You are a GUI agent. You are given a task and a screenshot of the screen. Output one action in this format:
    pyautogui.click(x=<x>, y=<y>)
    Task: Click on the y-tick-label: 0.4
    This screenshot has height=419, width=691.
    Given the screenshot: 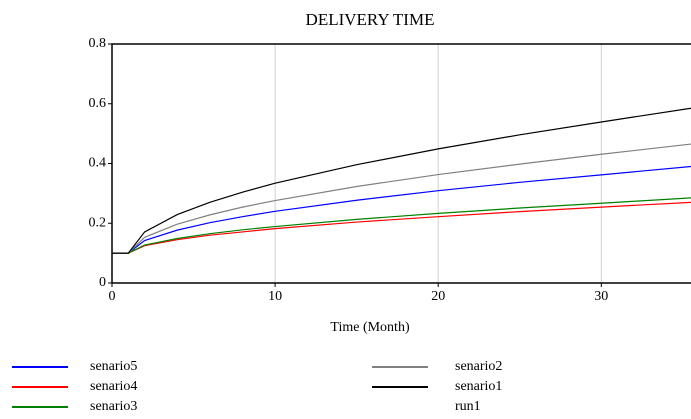 What is the action you would take?
    pyautogui.click(x=98, y=163)
    